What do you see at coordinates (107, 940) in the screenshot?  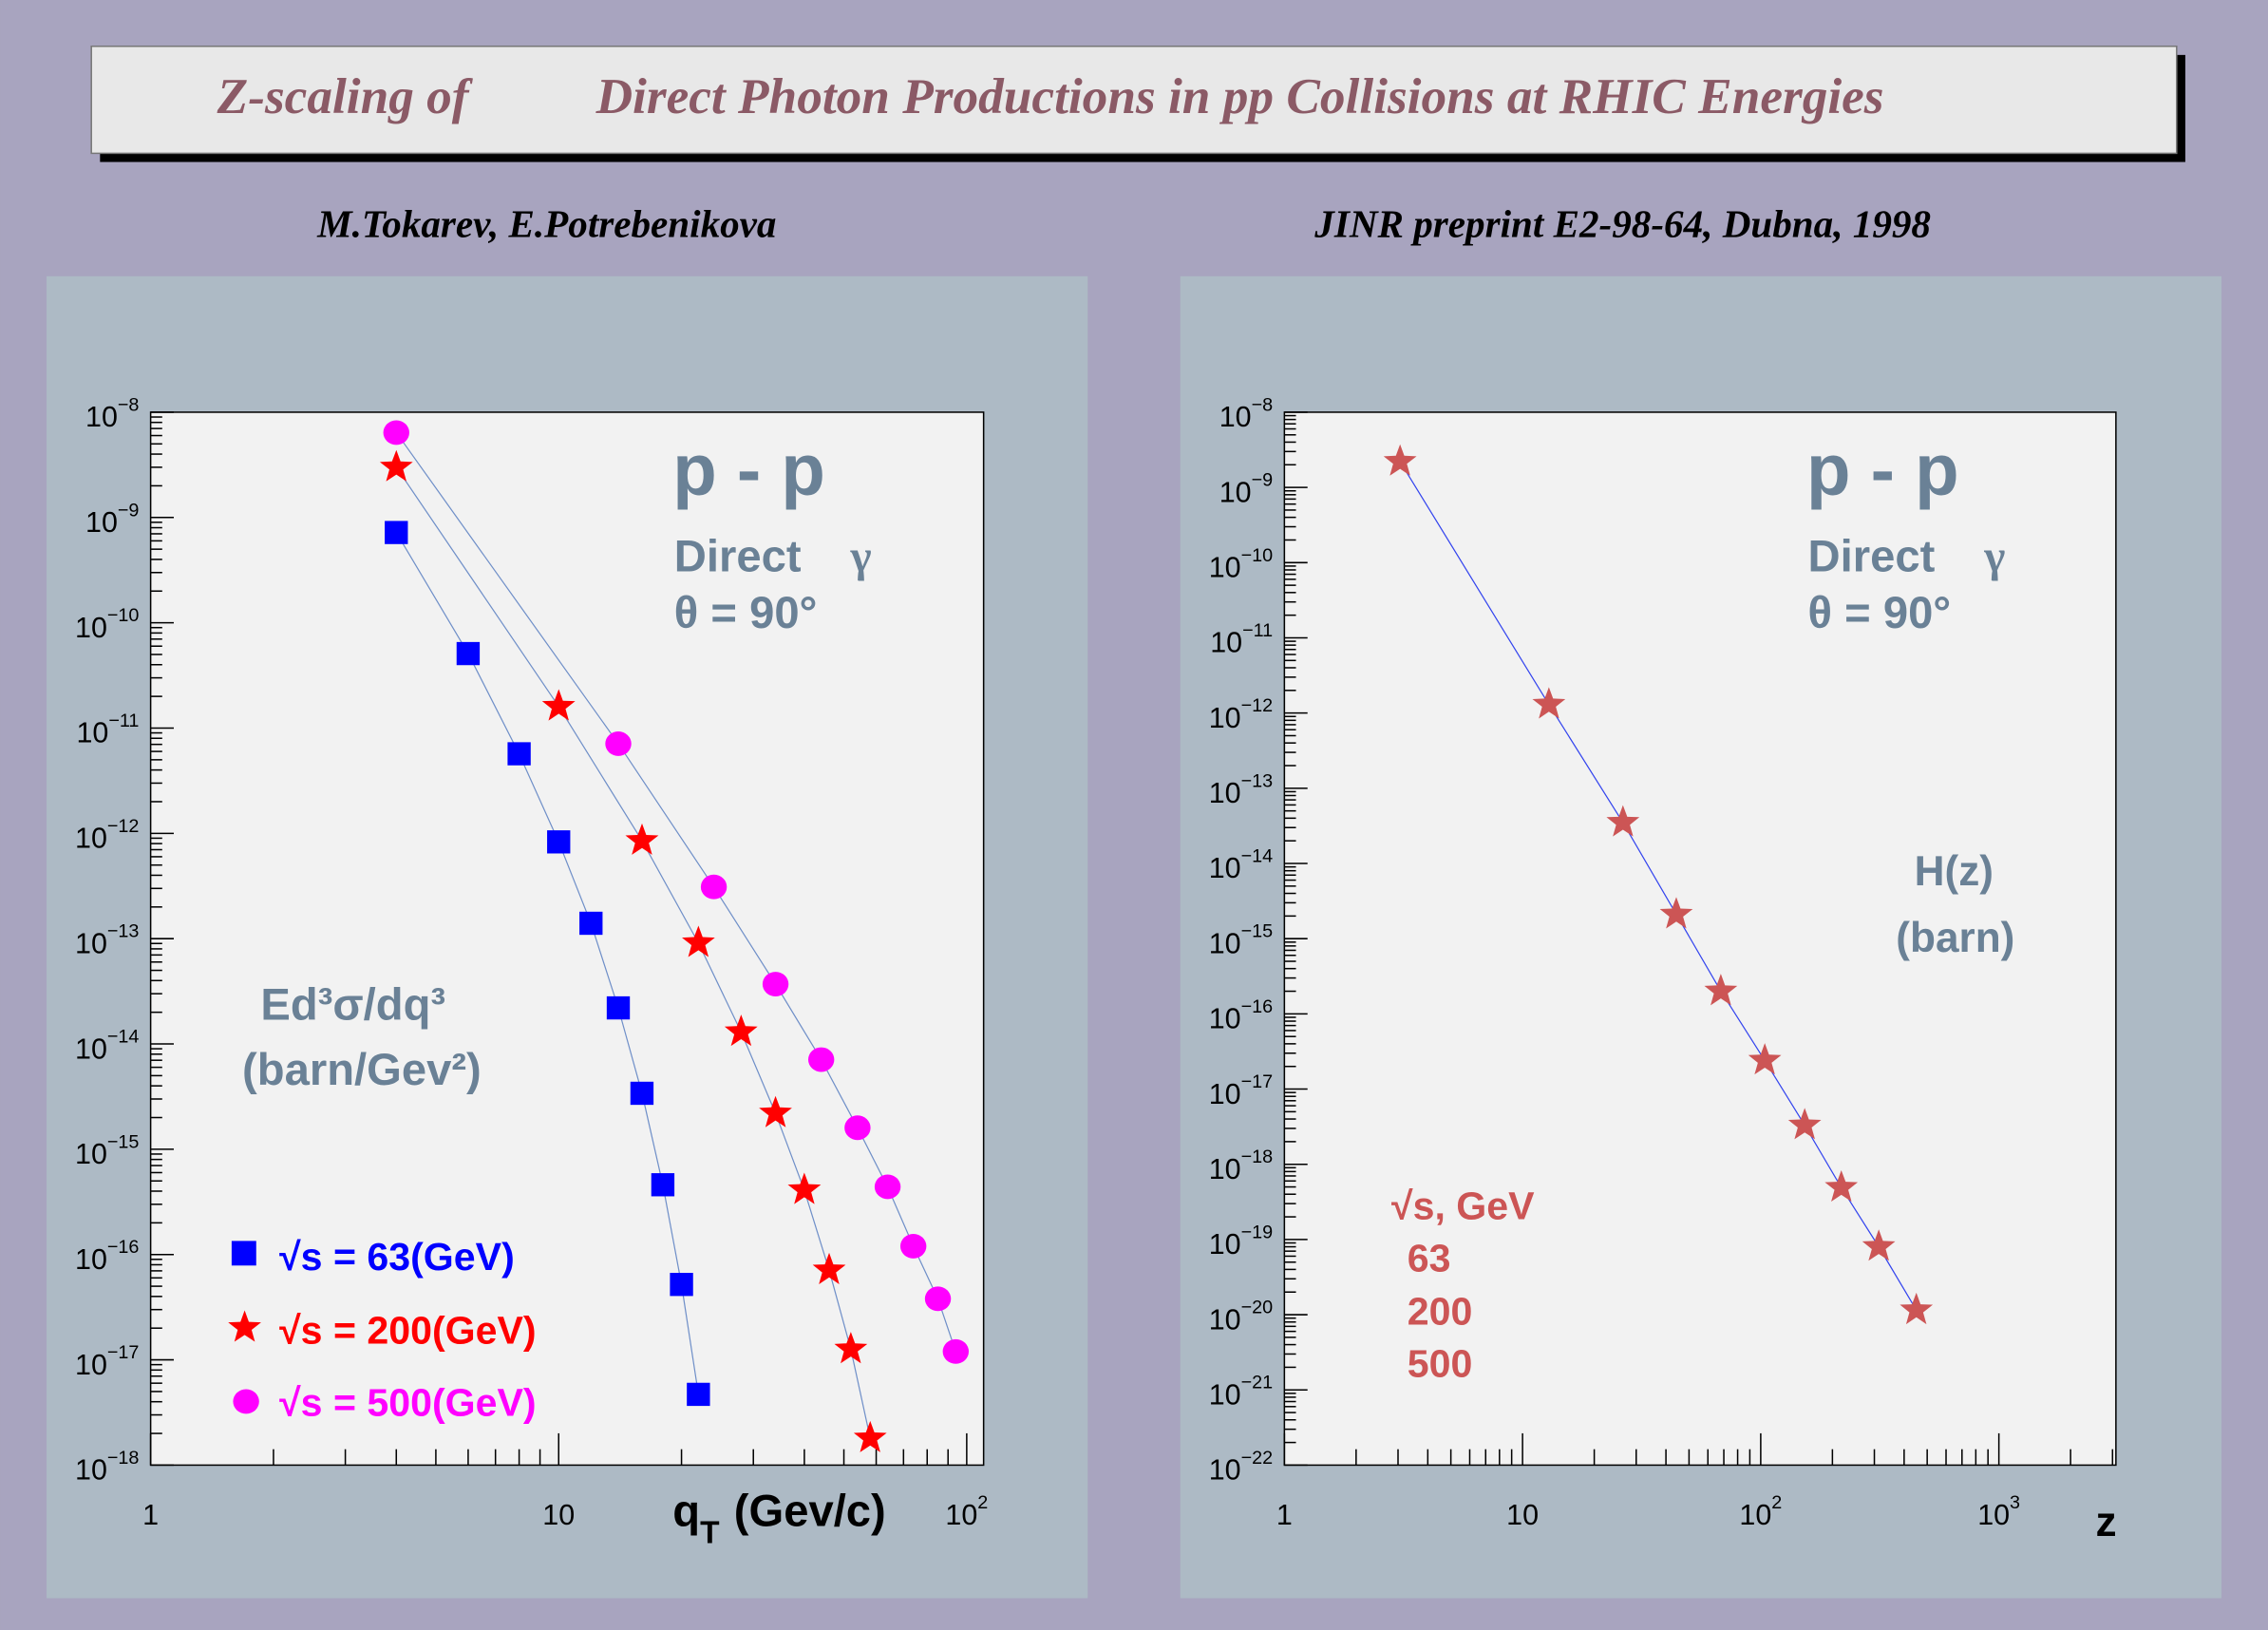 I see `y-tick-label: 10⁻¹³` at bounding box center [107, 940].